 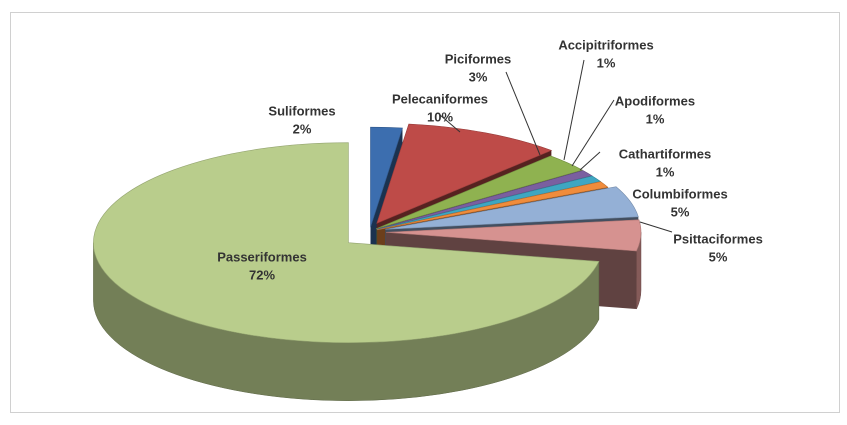 I want to click on slice-label: Passeriformes, so click(x=262, y=256).